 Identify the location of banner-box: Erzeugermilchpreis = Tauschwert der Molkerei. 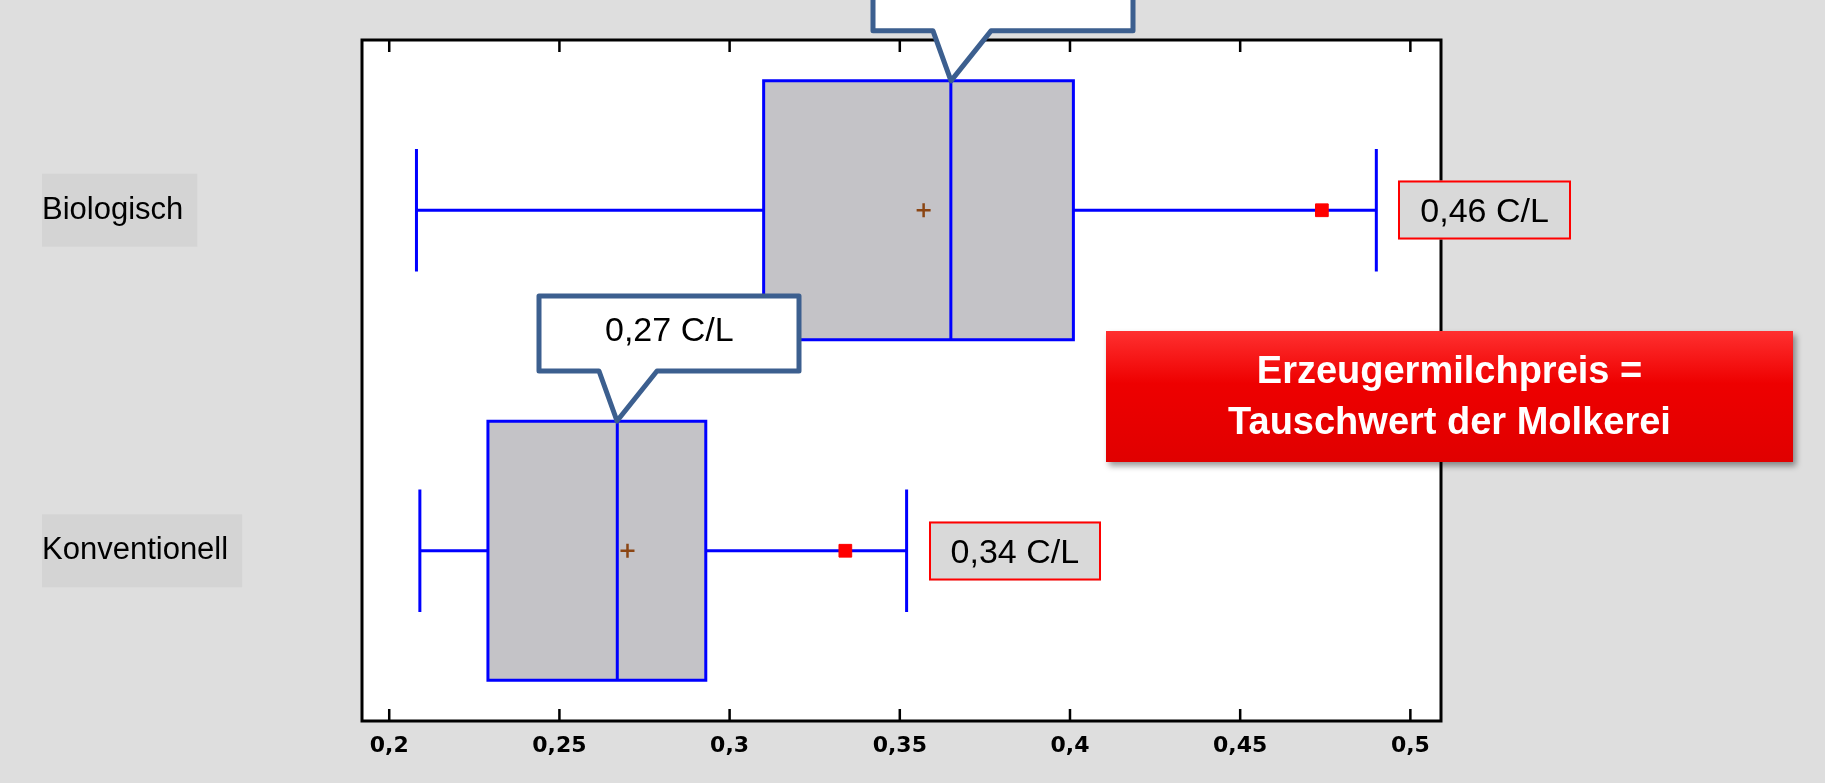
(1449, 396).